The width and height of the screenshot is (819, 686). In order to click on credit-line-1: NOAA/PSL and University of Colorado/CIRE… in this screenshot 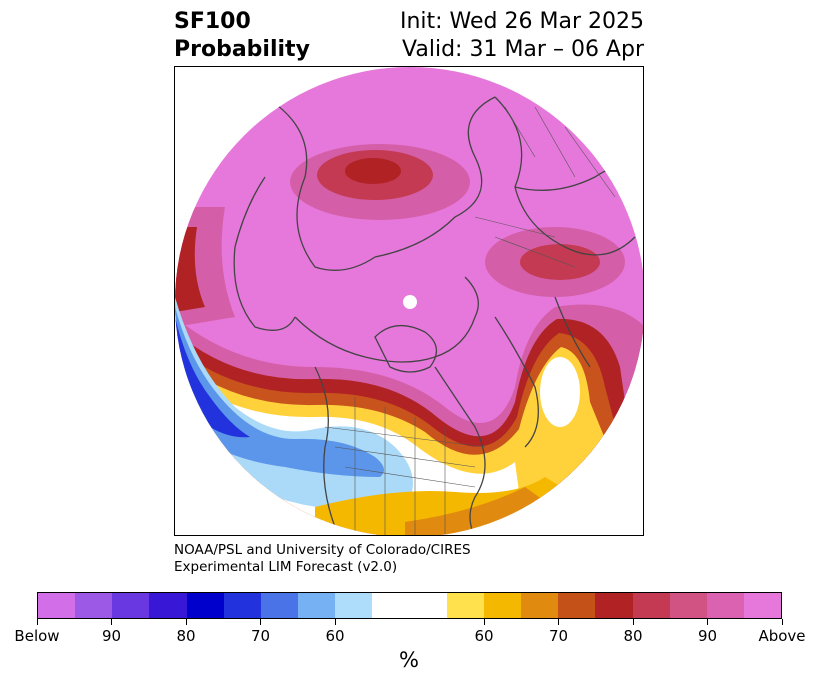, I will do `click(322, 550)`.